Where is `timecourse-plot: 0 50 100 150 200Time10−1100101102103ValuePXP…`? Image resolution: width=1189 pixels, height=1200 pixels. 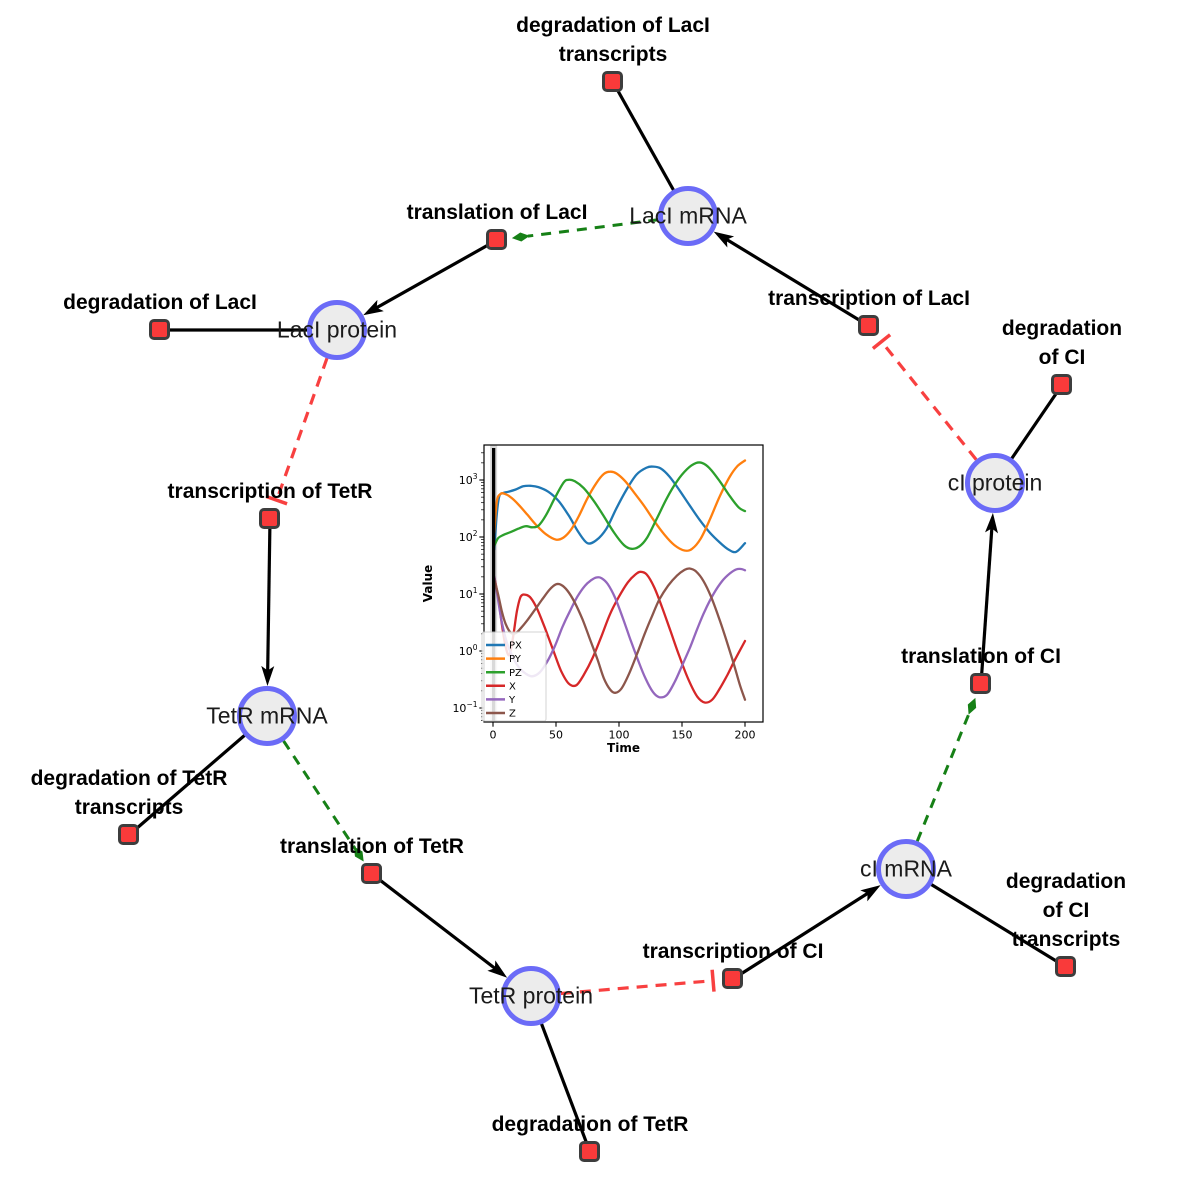
timecourse-plot: 0 50 100 150 200Time10−1100101102103ValuePXP… is located at coordinates (610, 597).